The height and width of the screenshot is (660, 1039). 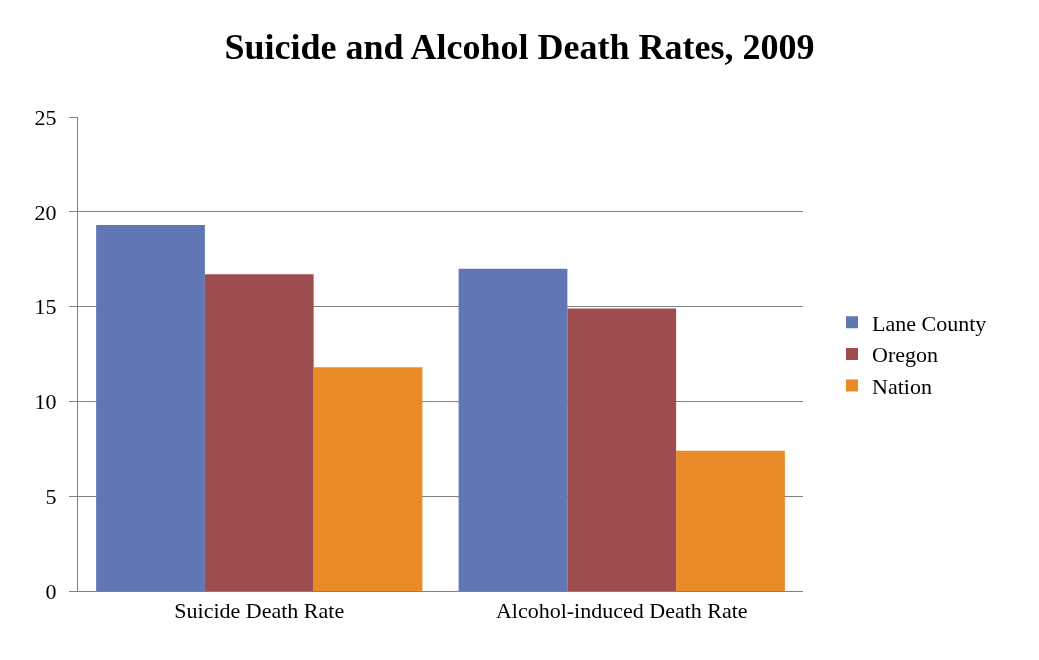 I want to click on x-tick-label: Alcohol-induced Death Rate, so click(x=621, y=611).